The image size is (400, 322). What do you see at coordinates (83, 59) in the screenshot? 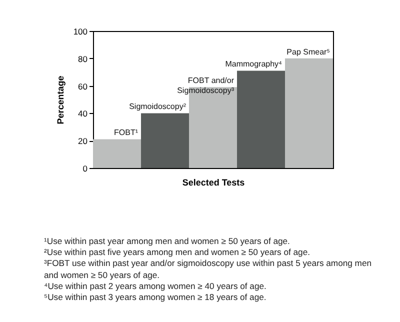
I see `y-tick-label: 80` at bounding box center [83, 59].